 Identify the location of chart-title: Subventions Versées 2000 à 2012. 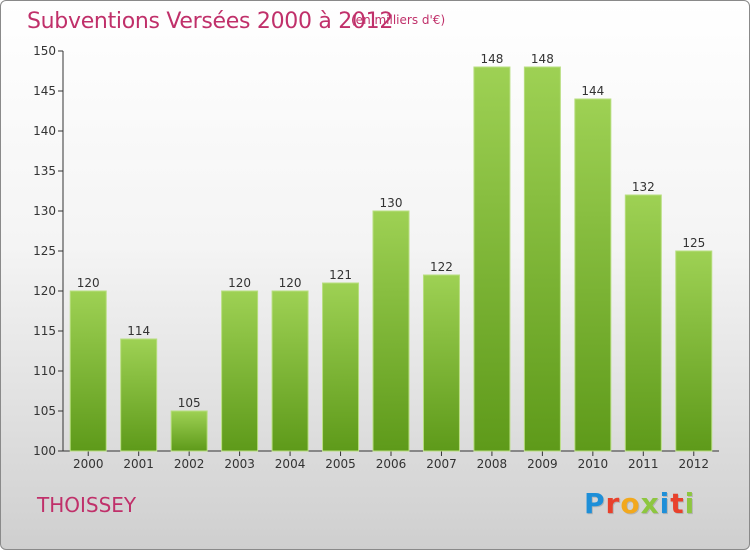
(210, 21).